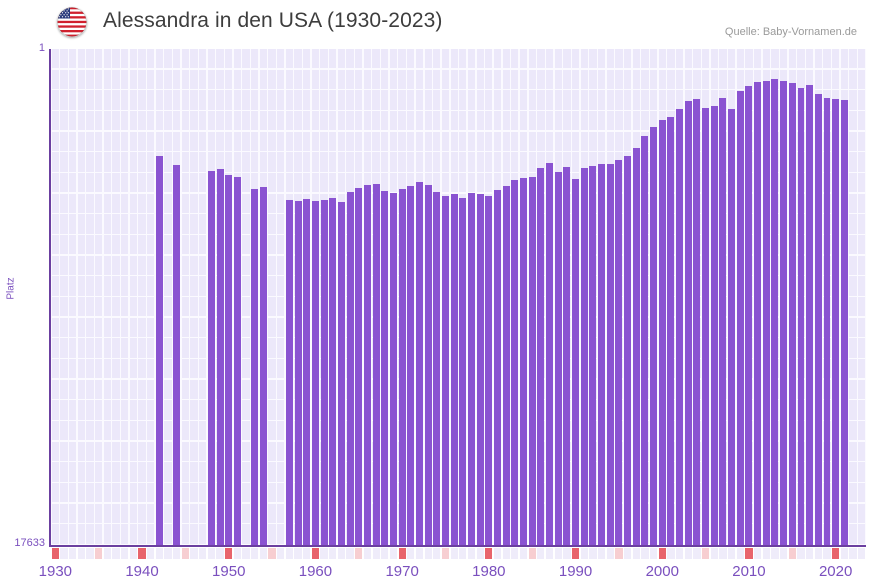  What do you see at coordinates (72, 22) in the screenshot?
I see `us-flag-icon` at bounding box center [72, 22].